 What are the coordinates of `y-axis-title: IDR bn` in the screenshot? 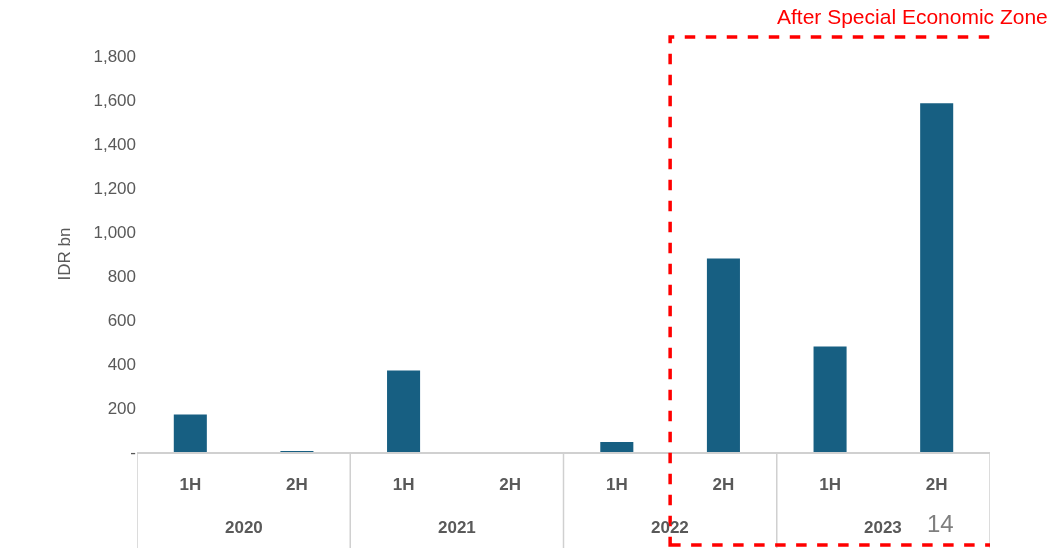 It's located at (64, 254).